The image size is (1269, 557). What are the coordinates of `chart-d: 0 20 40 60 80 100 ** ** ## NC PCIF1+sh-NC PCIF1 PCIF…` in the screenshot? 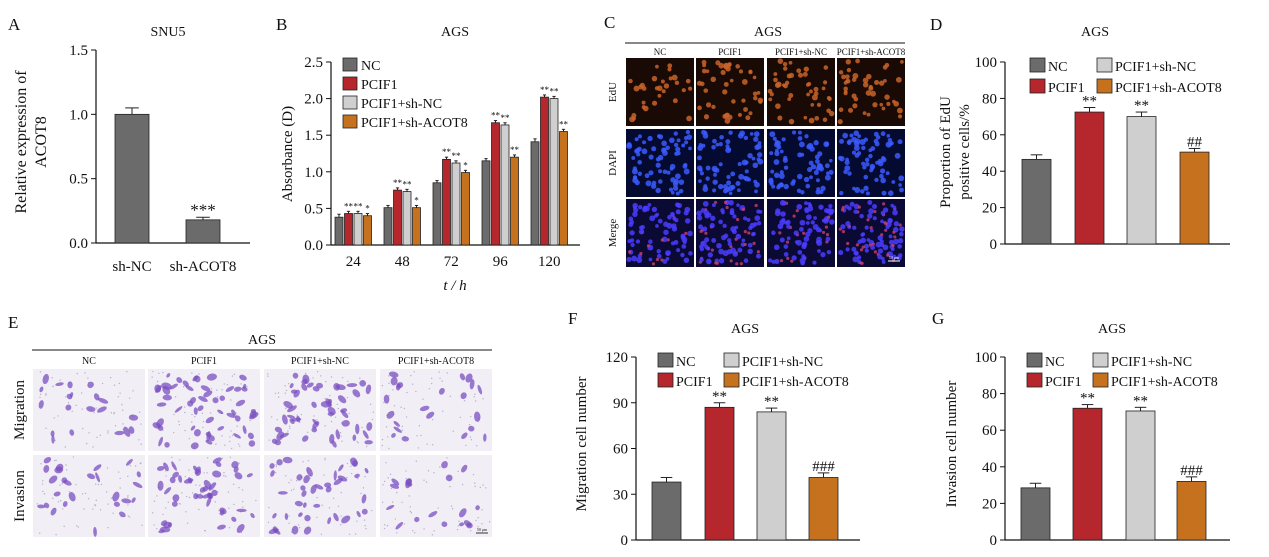 It's located at (1102, 154).